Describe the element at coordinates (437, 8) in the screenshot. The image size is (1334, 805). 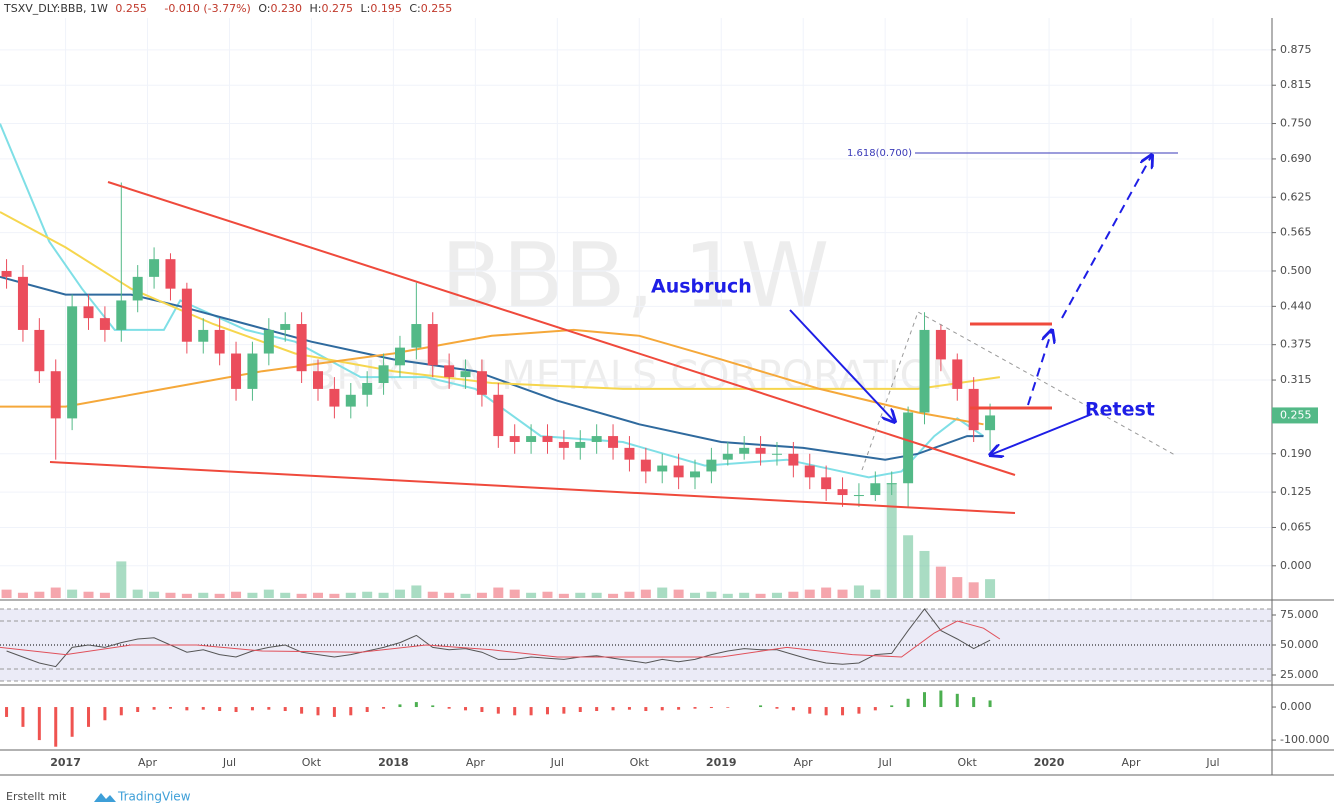
I see `ohlc-value: 0.255` at that location.